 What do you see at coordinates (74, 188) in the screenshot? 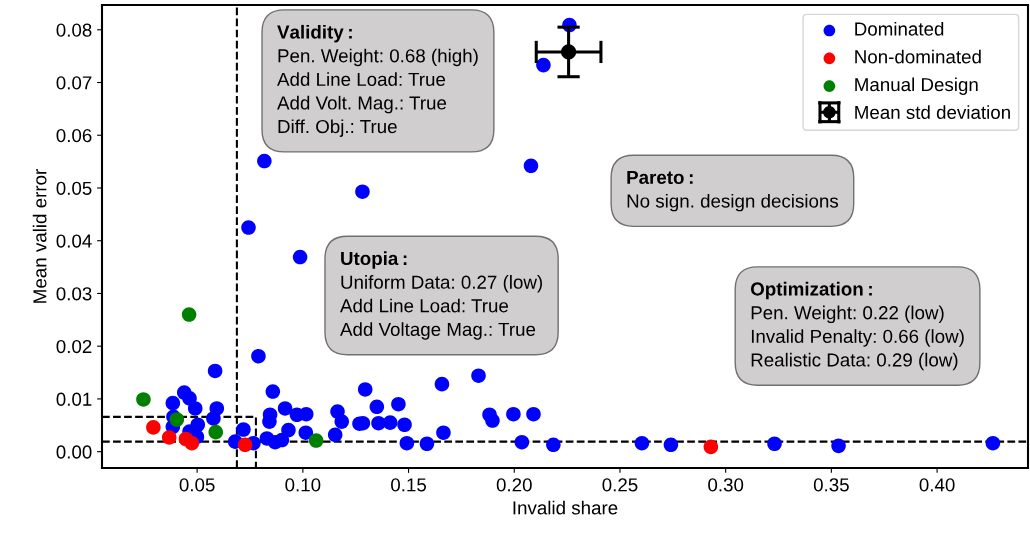
I see `y-tick-label: 0.05` at bounding box center [74, 188].